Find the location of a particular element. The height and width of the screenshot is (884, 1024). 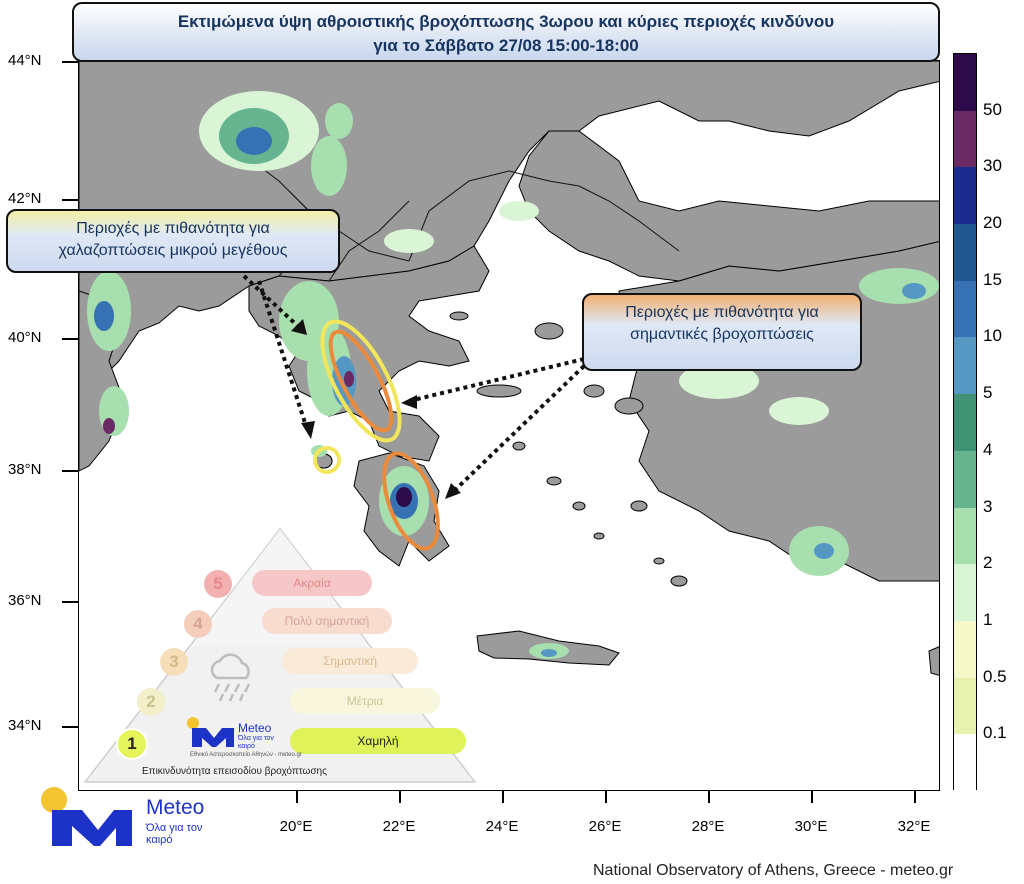

cyprus-edge is located at coordinates (933, 661).